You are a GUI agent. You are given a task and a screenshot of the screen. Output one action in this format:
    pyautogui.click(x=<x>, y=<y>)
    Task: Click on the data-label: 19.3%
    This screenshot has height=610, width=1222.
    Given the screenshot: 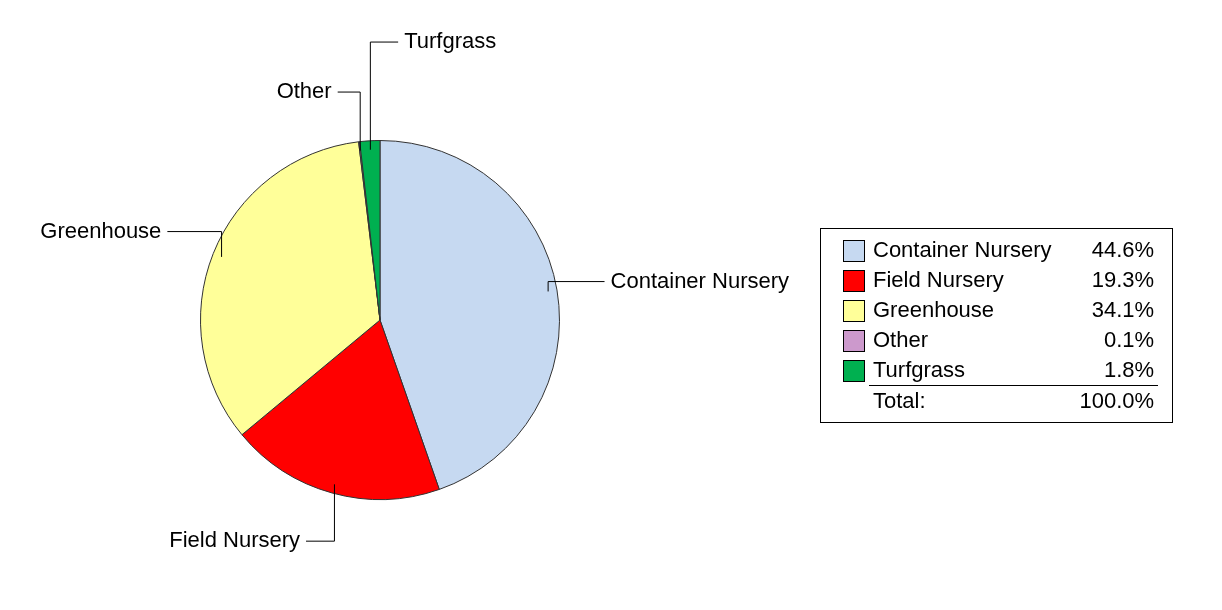 What is the action you would take?
    pyautogui.click(x=1123, y=280)
    